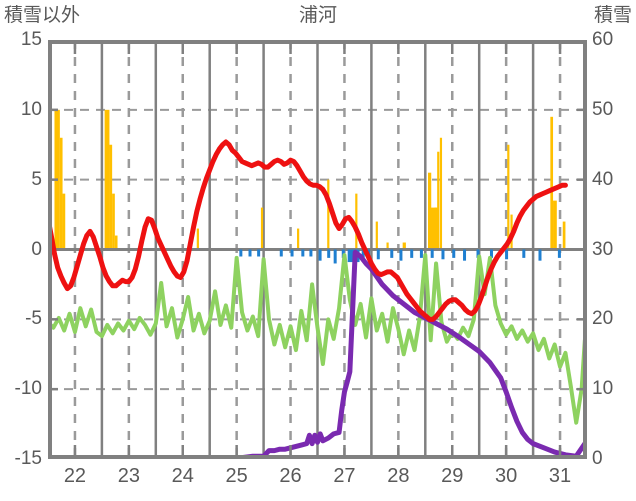  I want to click on left-tick-label: -5, so click(33, 319).